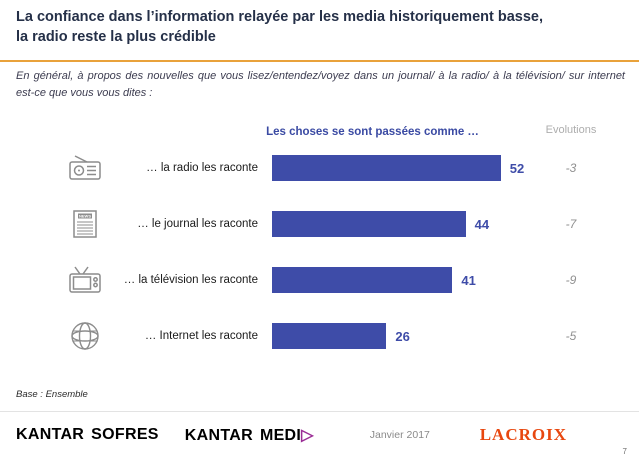  I want to click on category-label: … la radio les raconte, so click(202, 168).